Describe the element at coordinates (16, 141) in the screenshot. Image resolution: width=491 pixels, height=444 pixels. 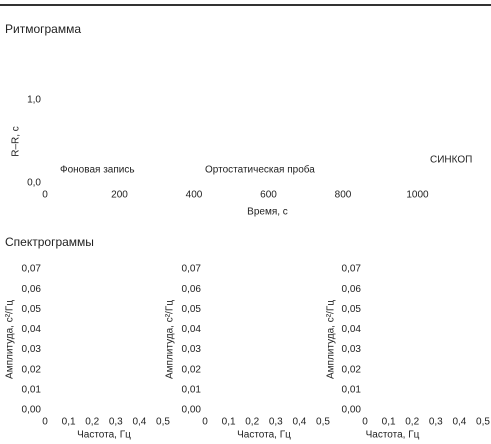
I see `y-axis-label: R–R, с` at that location.